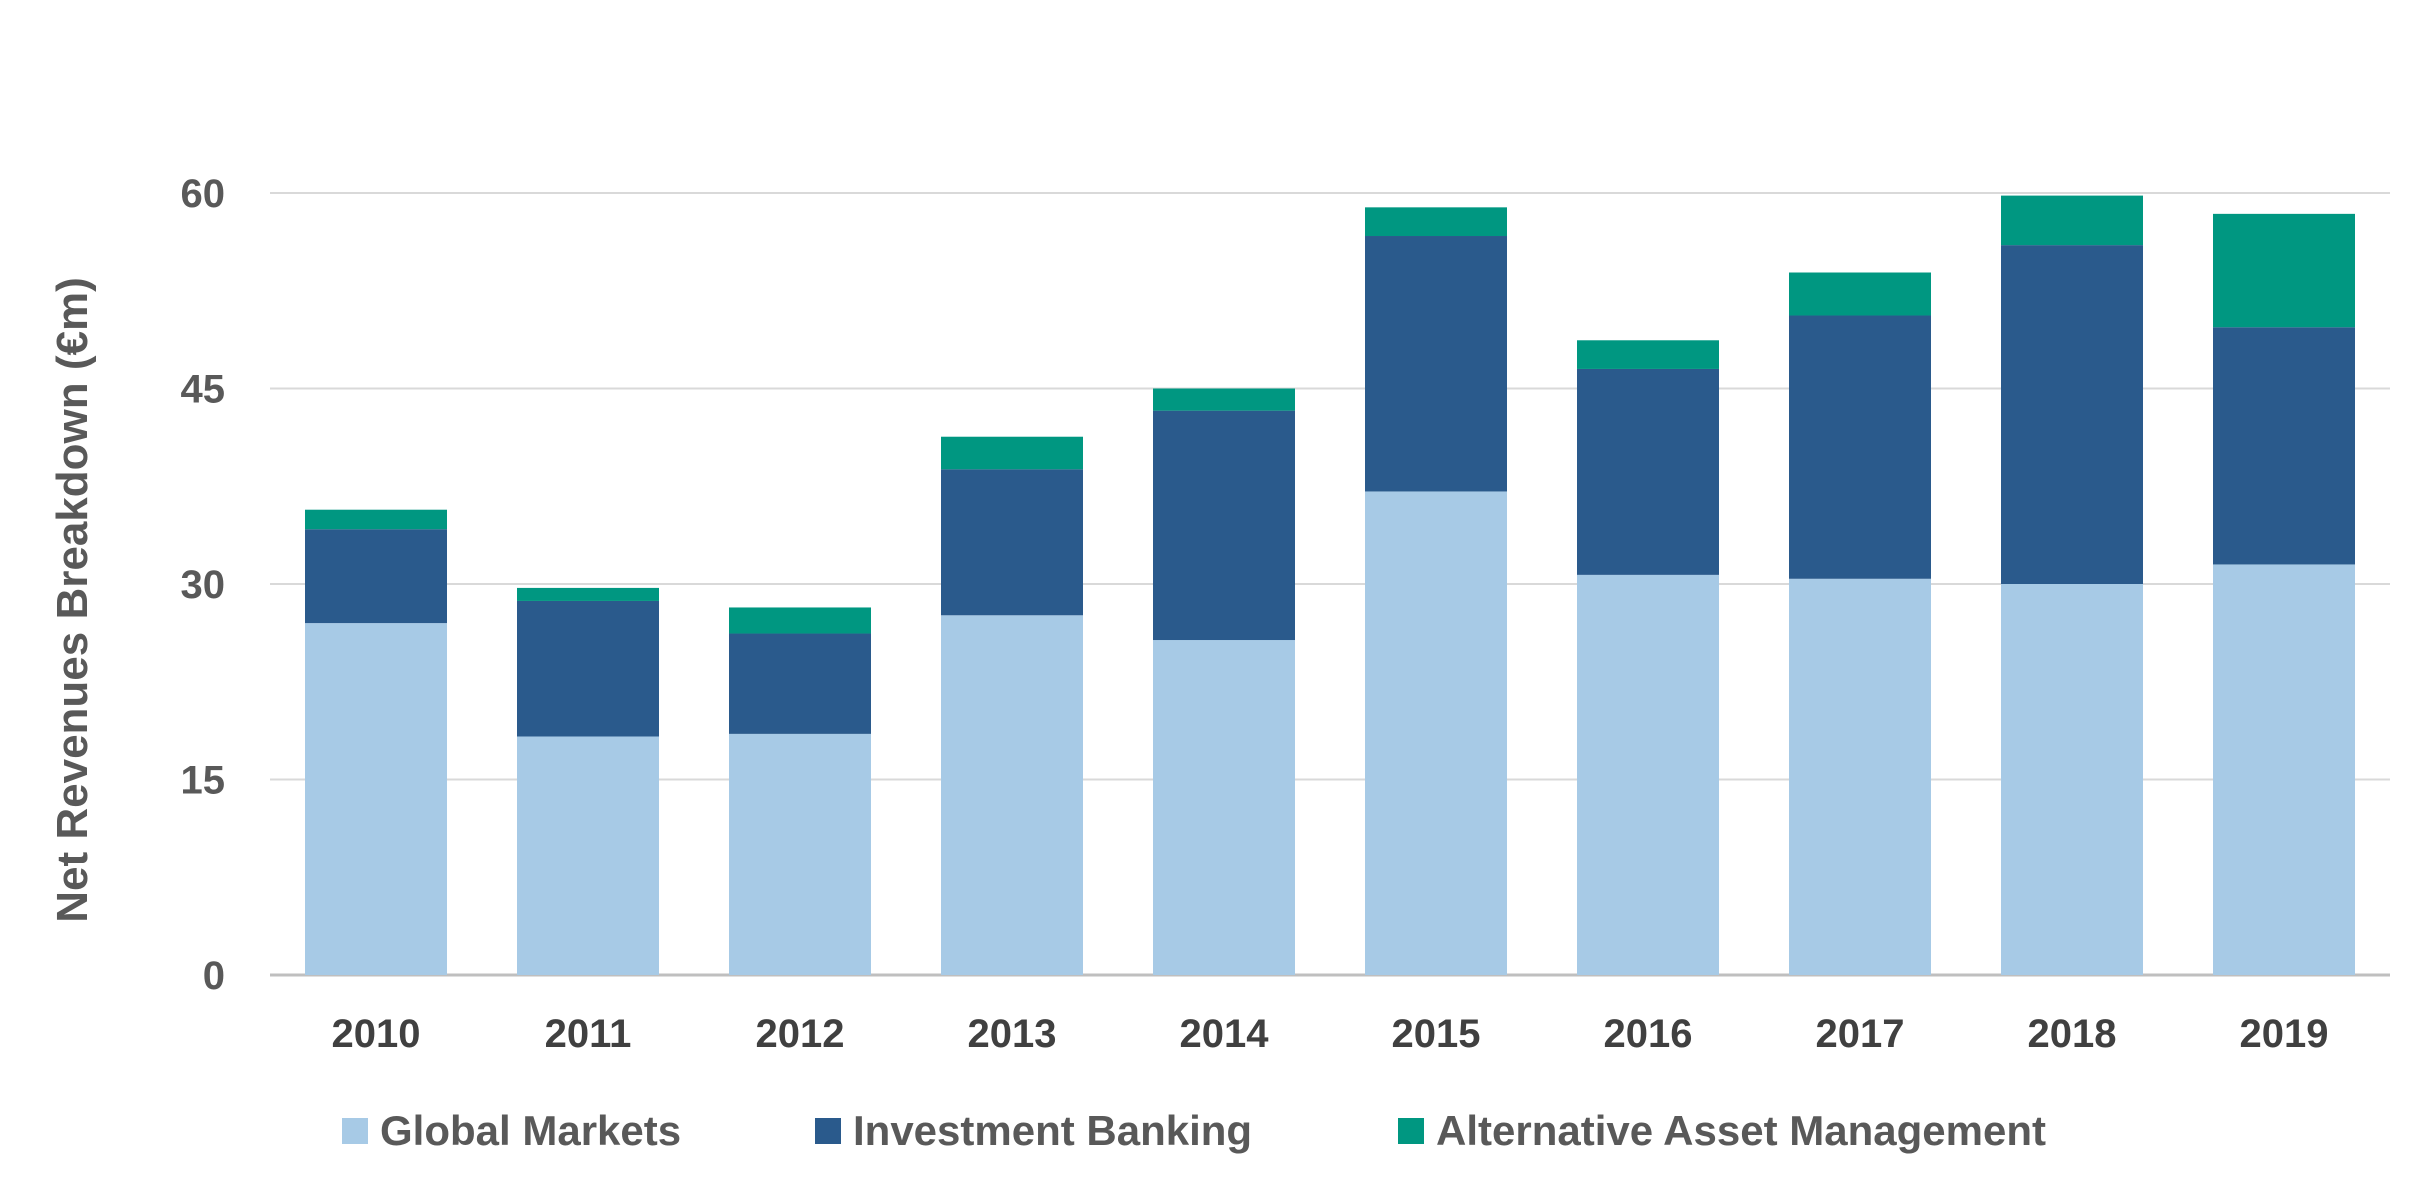 This screenshot has width=2424, height=1179. I want to click on x-tick-label: 2012, so click(800, 1034).